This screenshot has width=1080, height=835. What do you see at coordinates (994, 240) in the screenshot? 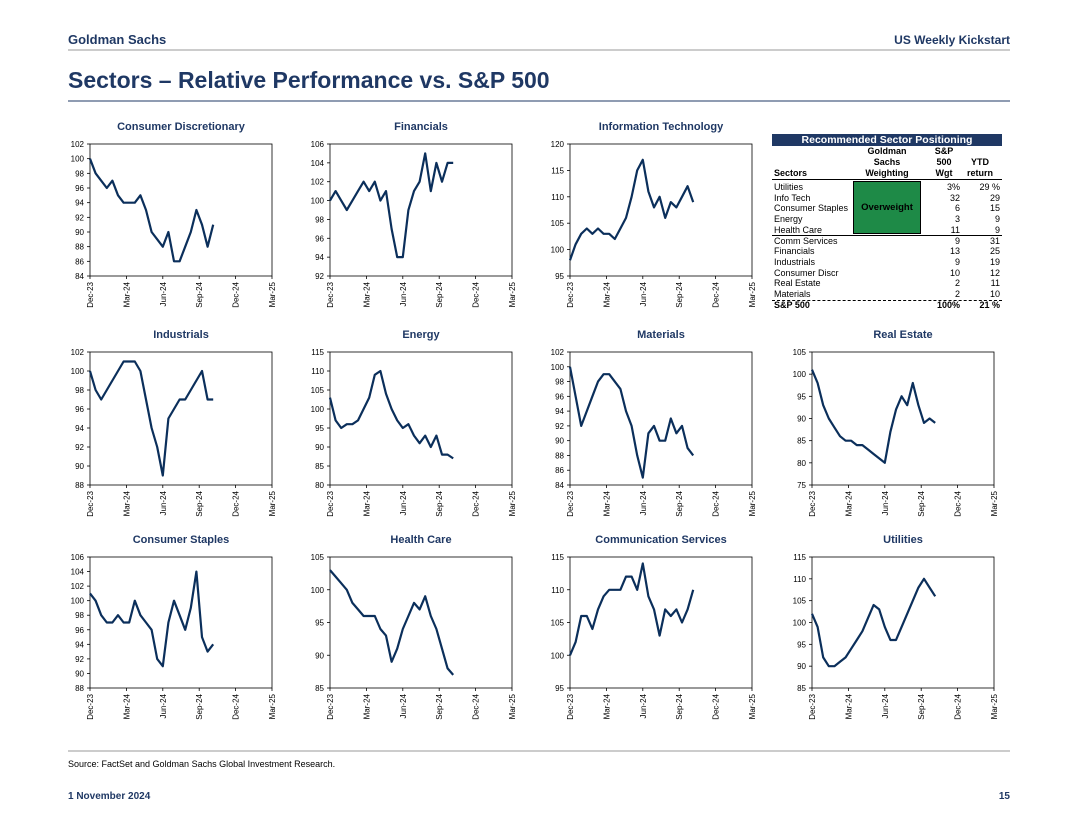
I see `ytd: 31` at bounding box center [994, 240].